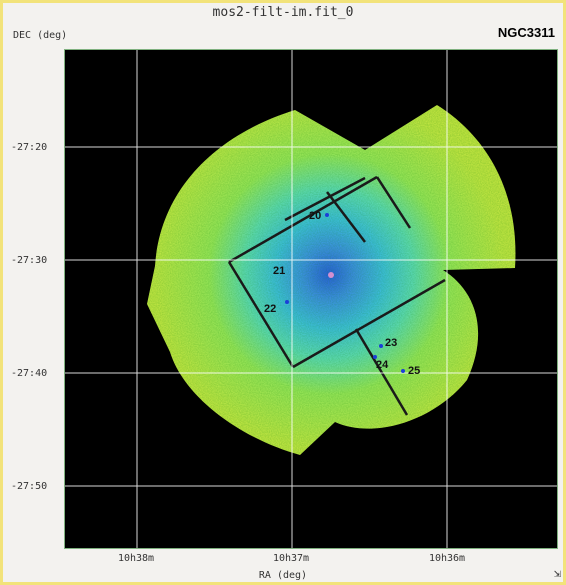 The height and width of the screenshot is (585, 566). I want to click on y-axis-label: DEC (deg), so click(40, 35).